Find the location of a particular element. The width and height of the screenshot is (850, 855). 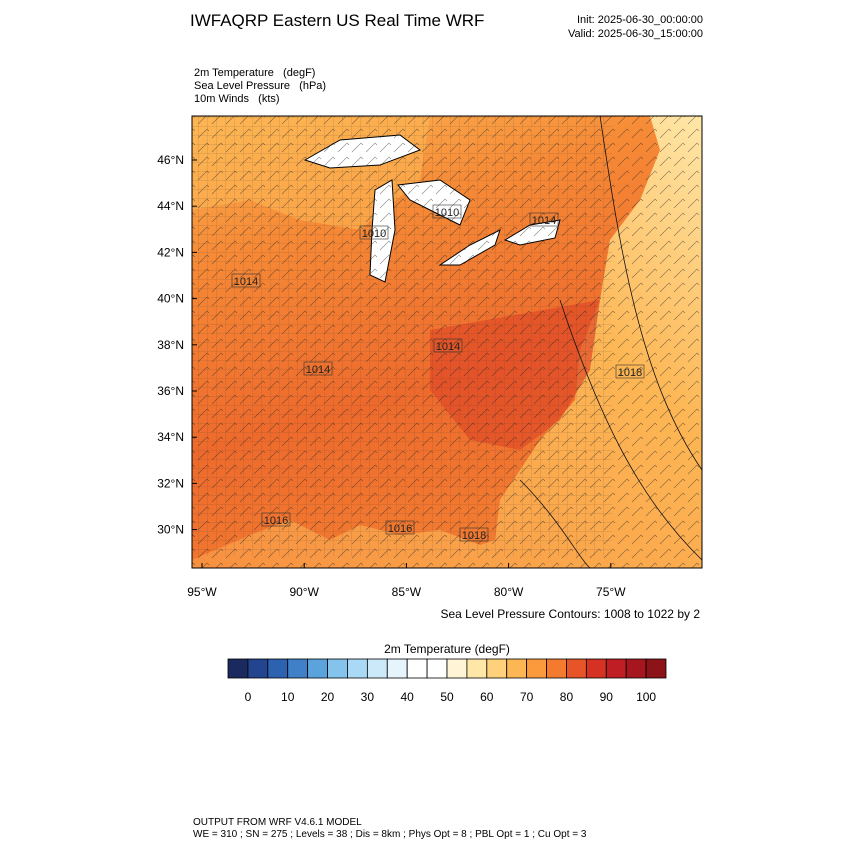

colorbar-label: 50 is located at coordinates (447, 697).